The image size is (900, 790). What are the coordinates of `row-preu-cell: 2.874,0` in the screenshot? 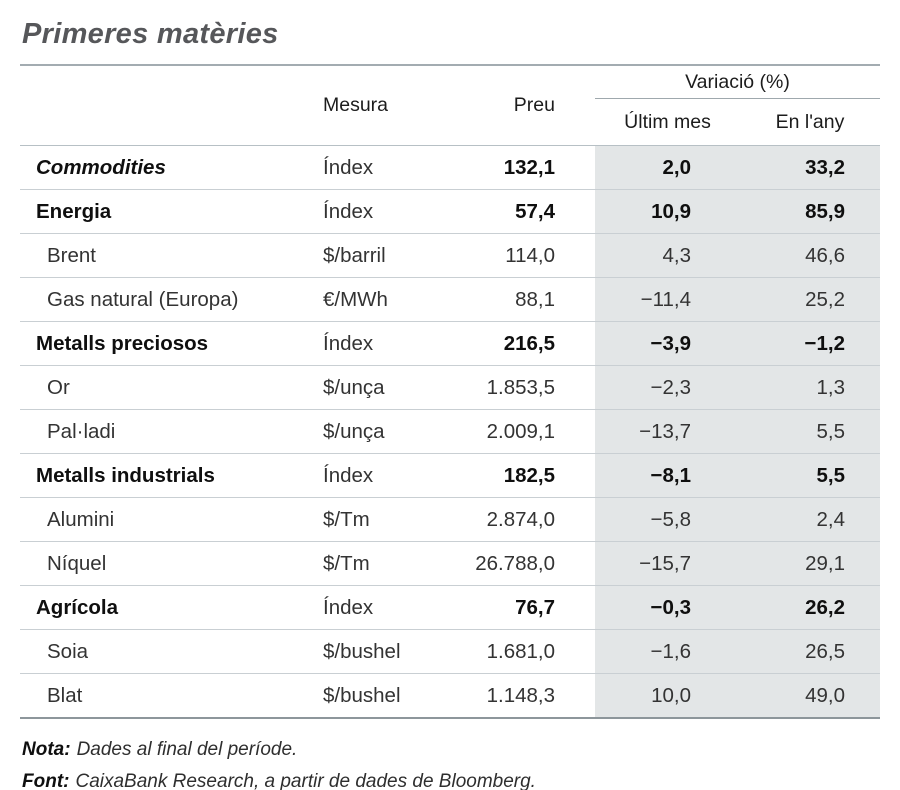 It's located at (535, 519).